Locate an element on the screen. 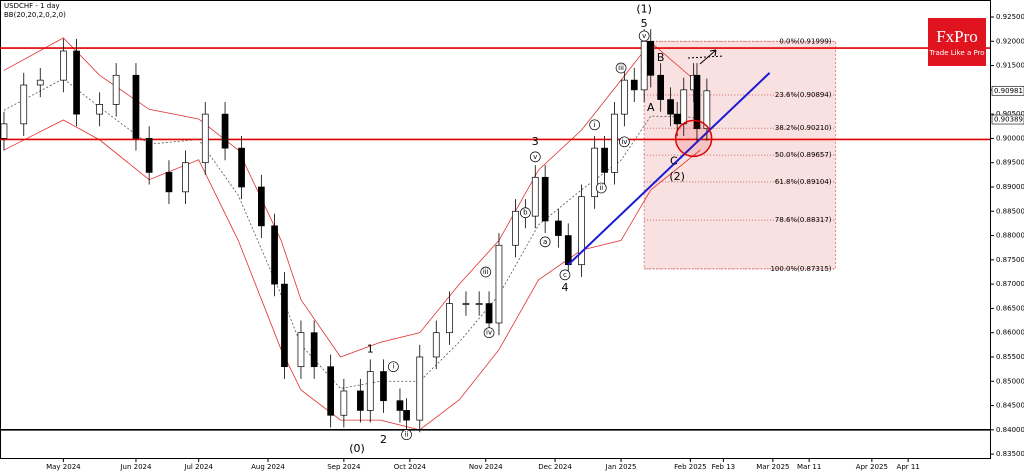 This screenshot has height=474, width=1024. y-tick-label: 0.85000 is located at coordinates (1010, 381).